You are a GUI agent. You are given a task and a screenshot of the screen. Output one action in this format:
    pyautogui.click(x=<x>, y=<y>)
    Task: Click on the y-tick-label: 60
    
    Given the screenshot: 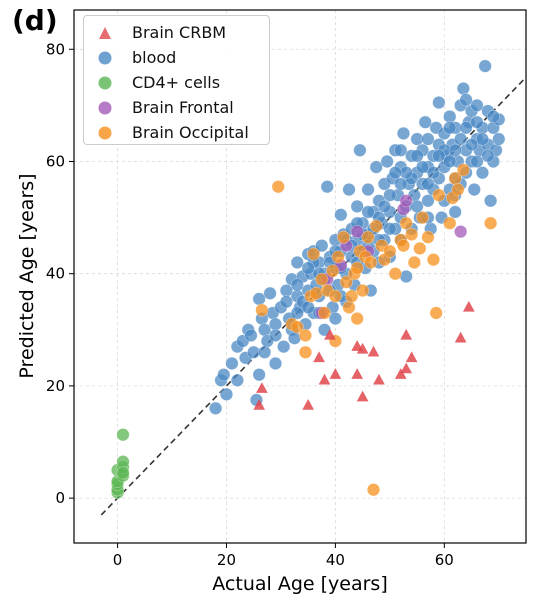 What is the action you would take?
    pyautogui.click(x=55, y=161)
    